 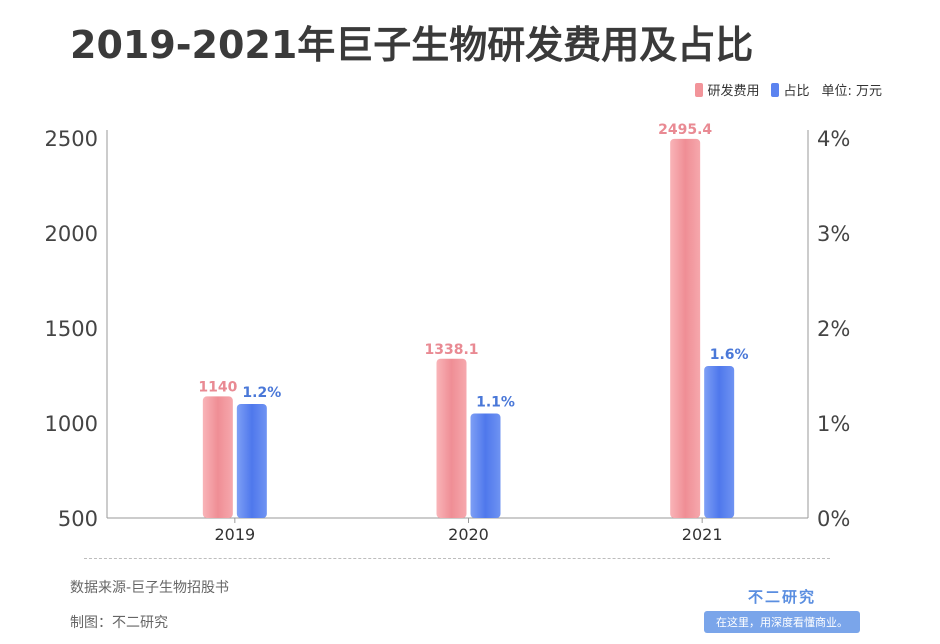 I want to click on y-right-tick-label: 2%, so click(x=833, y=329).